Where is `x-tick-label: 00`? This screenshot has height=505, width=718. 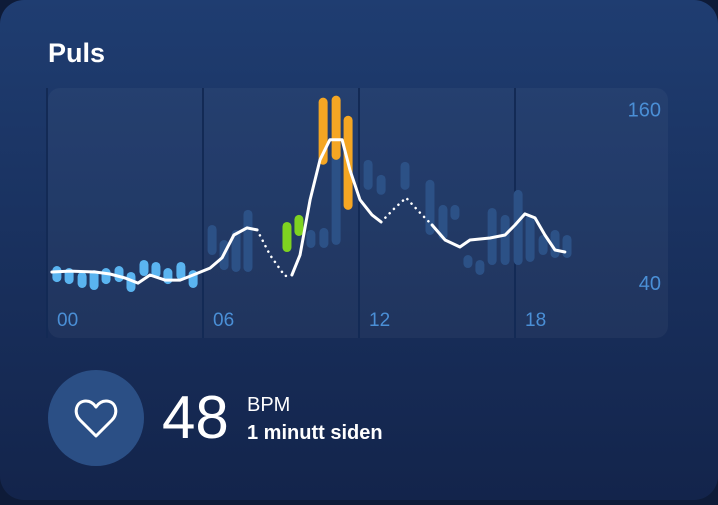
x-tick-label: 00 is located at coordinates (67, 320).